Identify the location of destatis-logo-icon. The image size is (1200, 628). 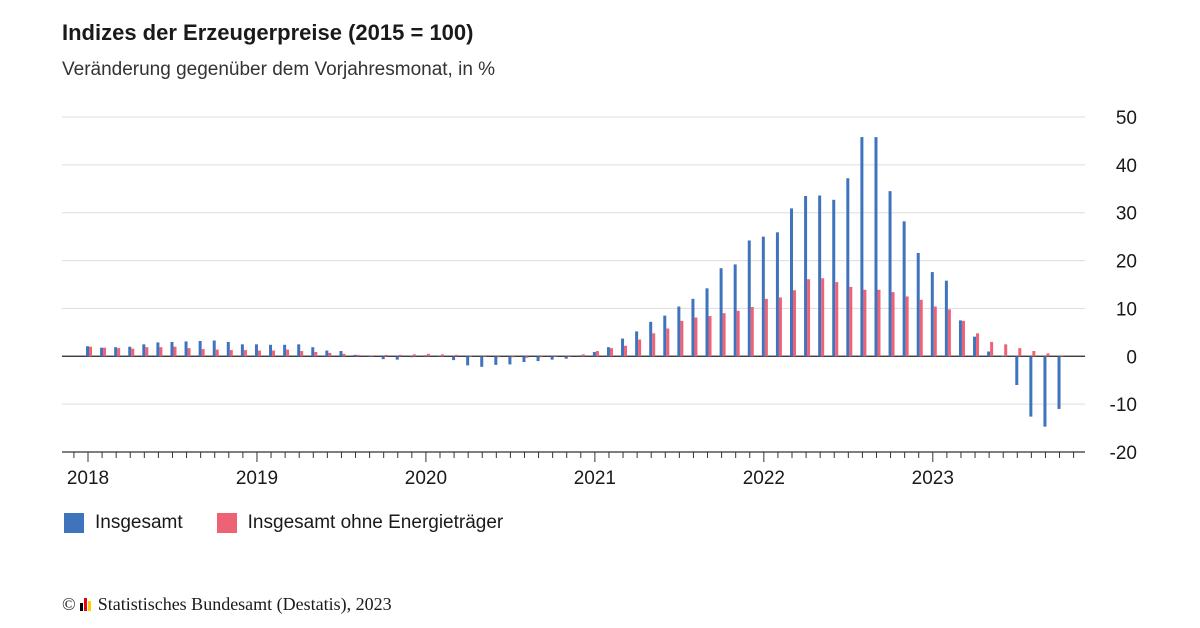
(85, 604).